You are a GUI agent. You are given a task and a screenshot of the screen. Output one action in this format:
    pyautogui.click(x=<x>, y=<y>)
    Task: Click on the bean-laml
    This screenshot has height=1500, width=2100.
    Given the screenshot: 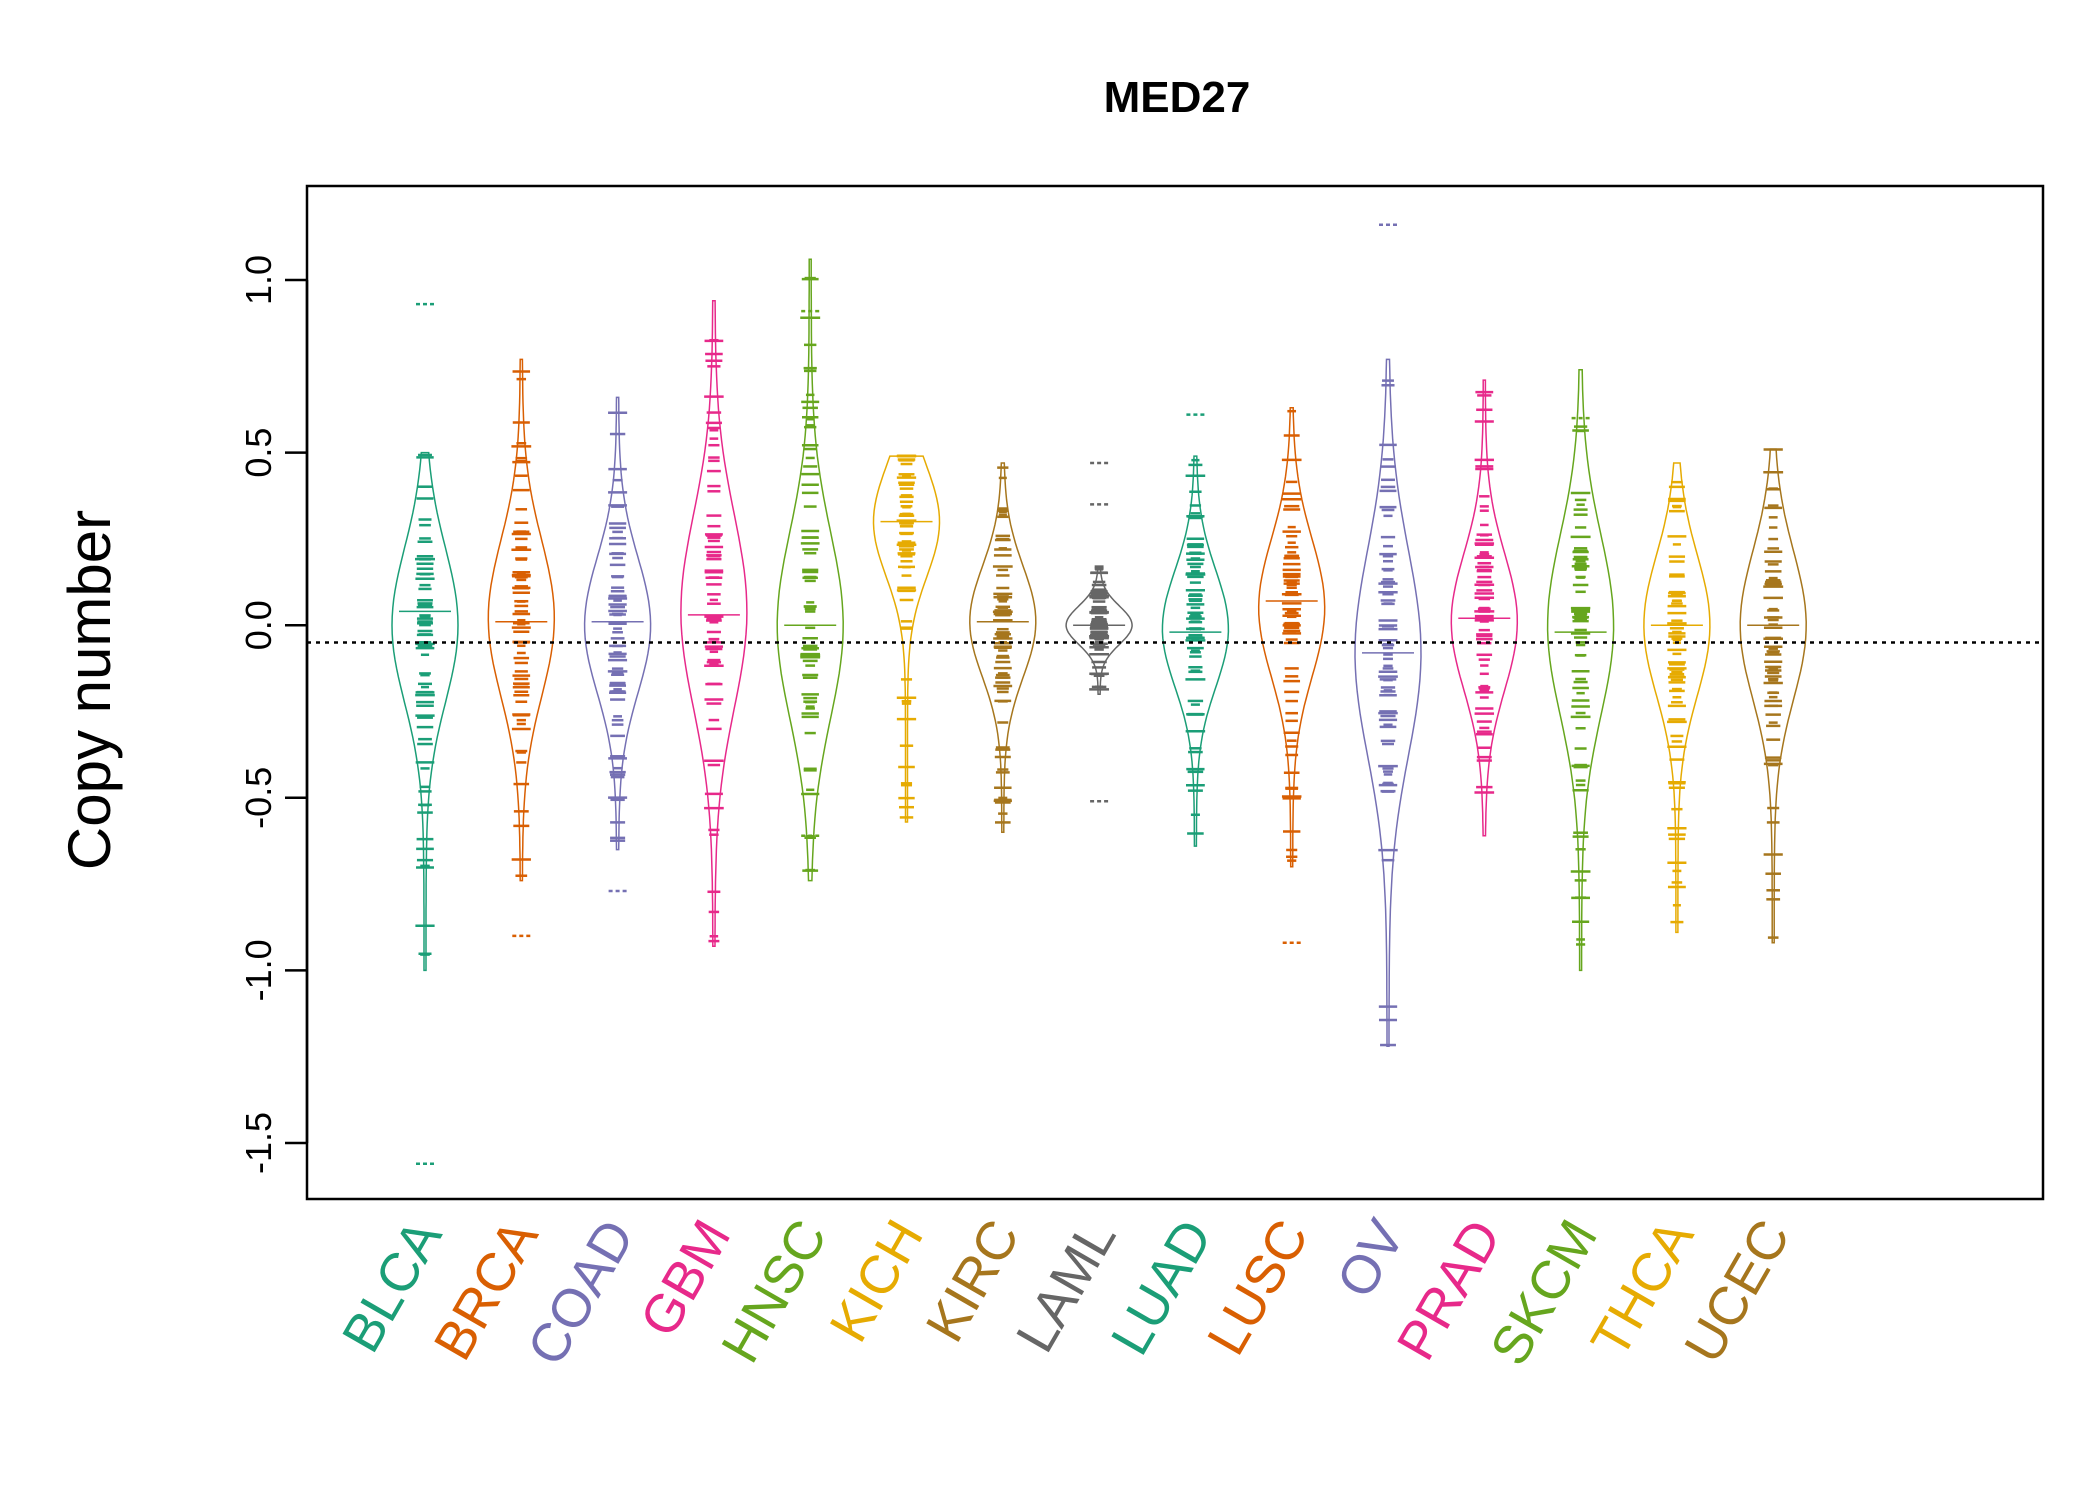 What is the action you would take?
    pyautogui.click(x=1099, y=632)
    